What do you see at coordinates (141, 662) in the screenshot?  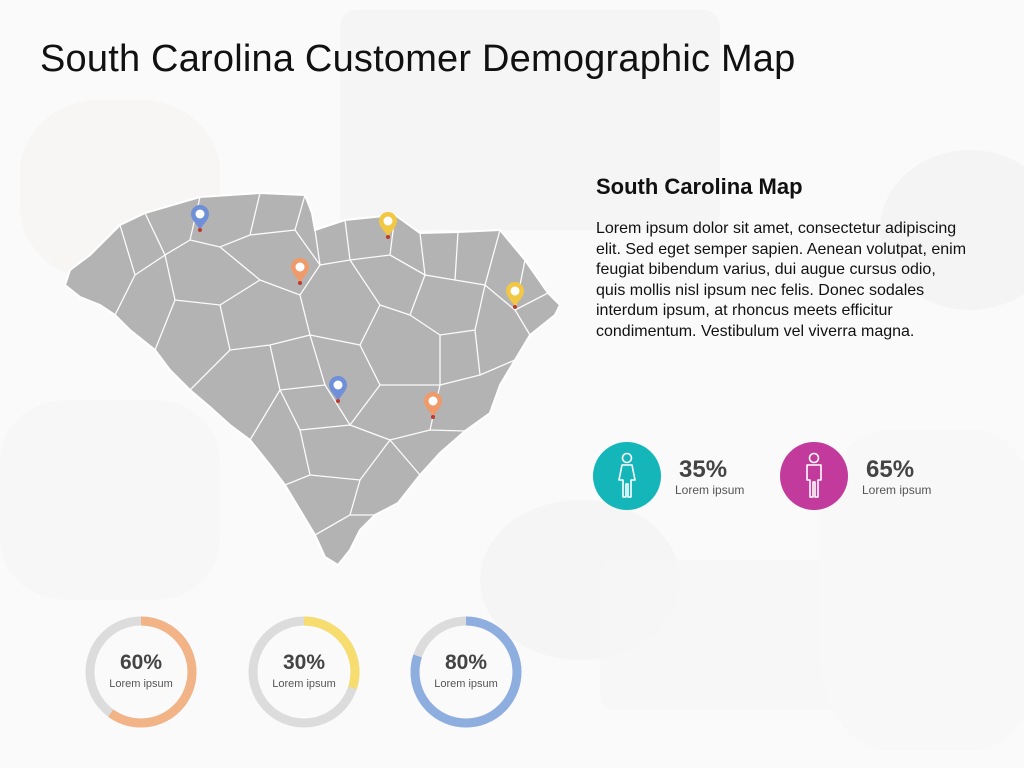 I see `donut-value: 60%` at bounding box center [141, 662].